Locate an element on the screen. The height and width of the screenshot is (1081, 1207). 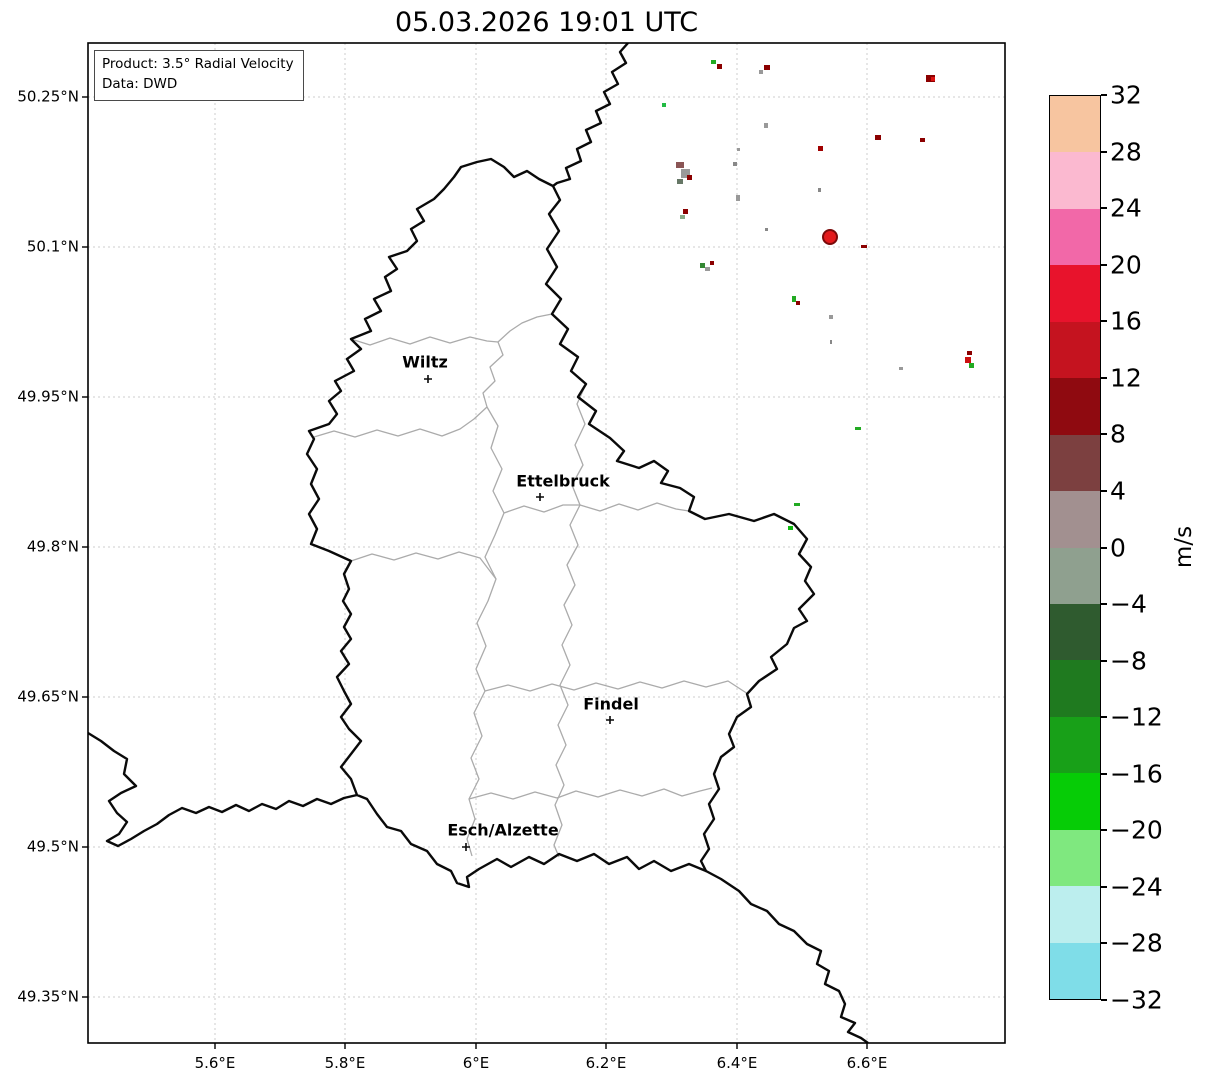
product-info-box: Product: 3.5° Radial Velocity Data: DWD is located at coordinates (199, 75).